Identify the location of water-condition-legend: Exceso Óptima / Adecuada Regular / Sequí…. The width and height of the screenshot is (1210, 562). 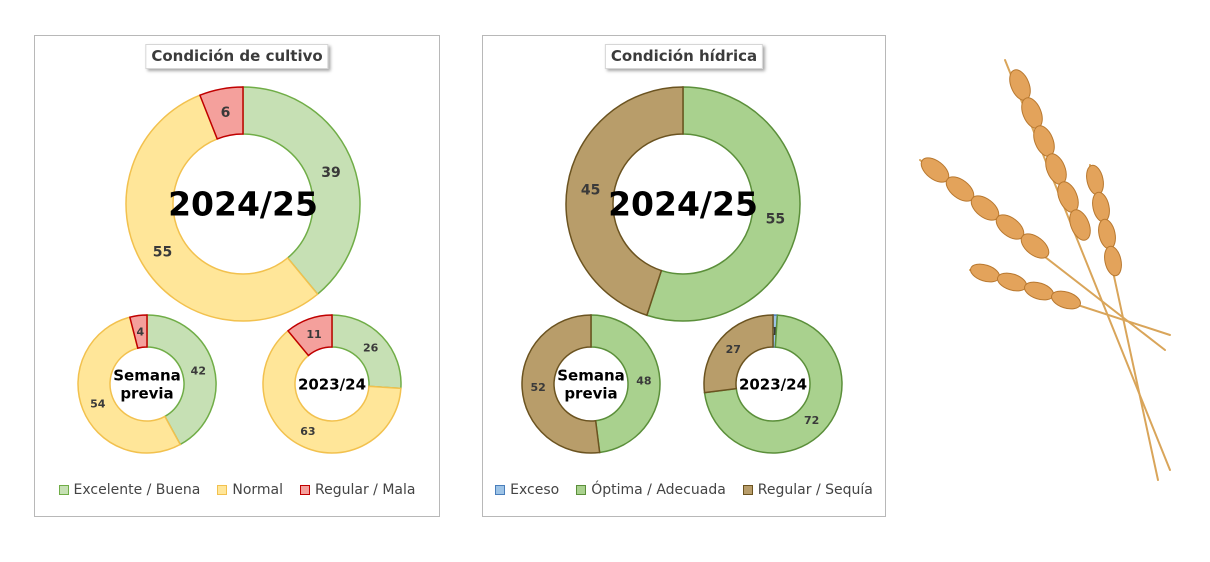
(684, 490).